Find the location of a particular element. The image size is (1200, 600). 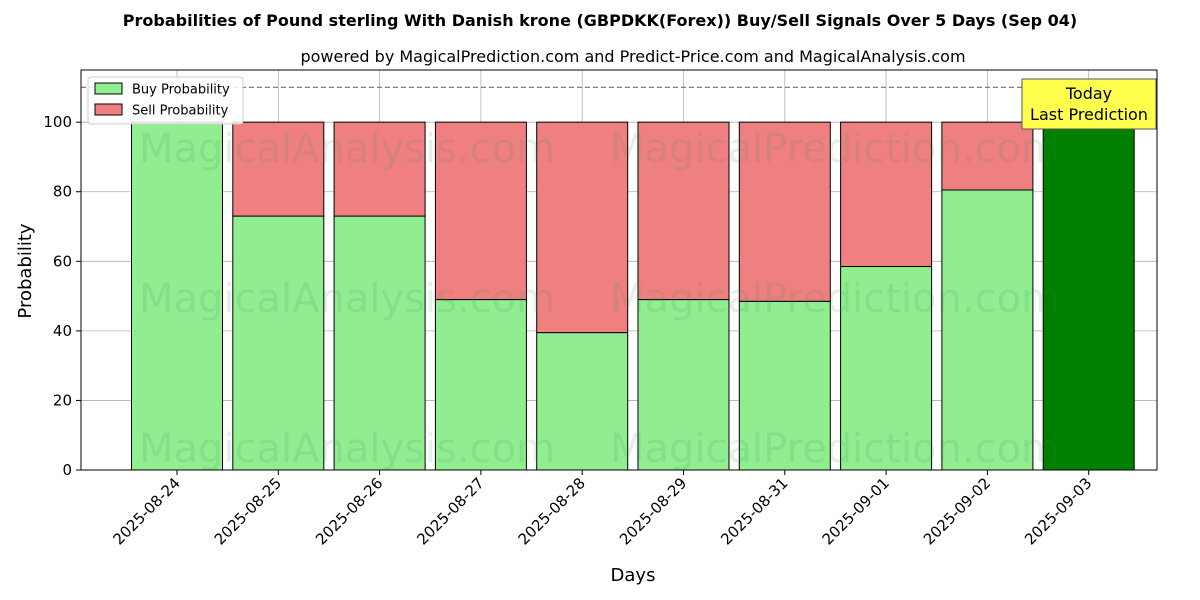

x-tick-label: 2025-08-27 is located at coordinates (450, 511).